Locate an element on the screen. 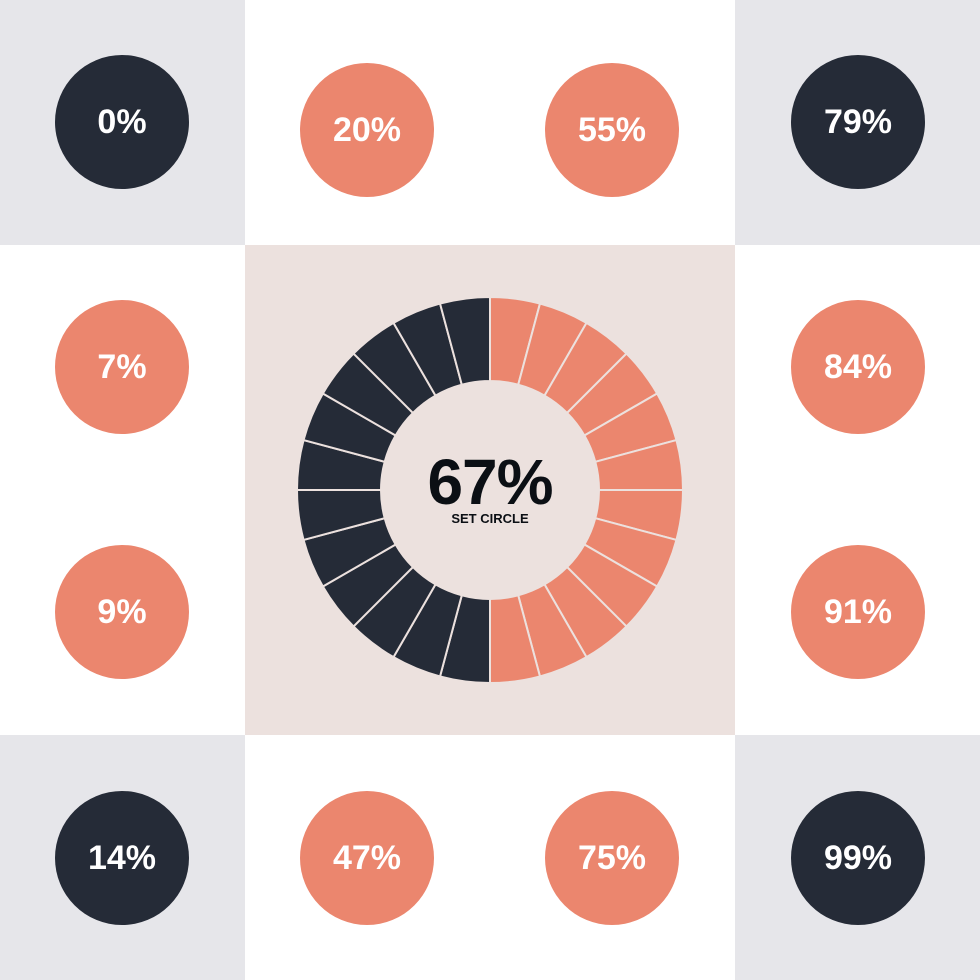  percent-label: 99% is located at coordinates (858, 857).